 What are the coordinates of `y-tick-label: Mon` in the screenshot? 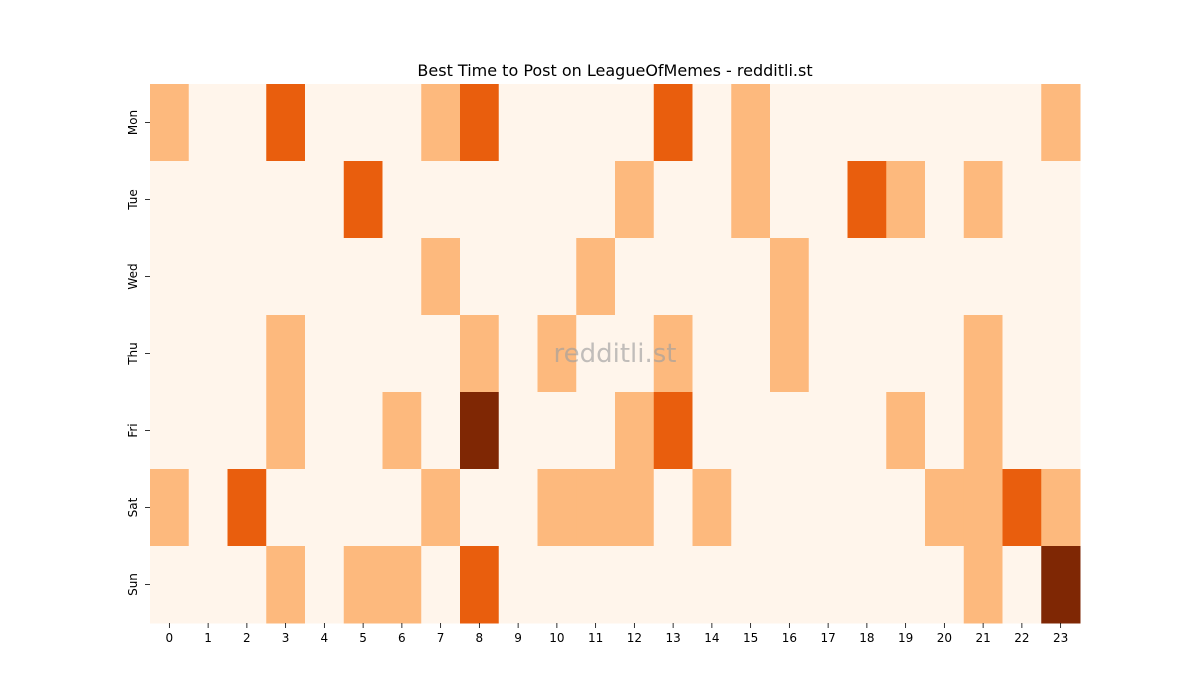 It's located at (133, 122).